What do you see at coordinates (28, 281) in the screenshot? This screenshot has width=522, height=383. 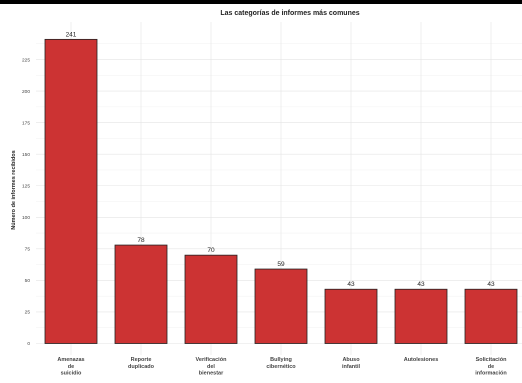 I see `y-tick-label: 50` at bounding box center [28, 281].